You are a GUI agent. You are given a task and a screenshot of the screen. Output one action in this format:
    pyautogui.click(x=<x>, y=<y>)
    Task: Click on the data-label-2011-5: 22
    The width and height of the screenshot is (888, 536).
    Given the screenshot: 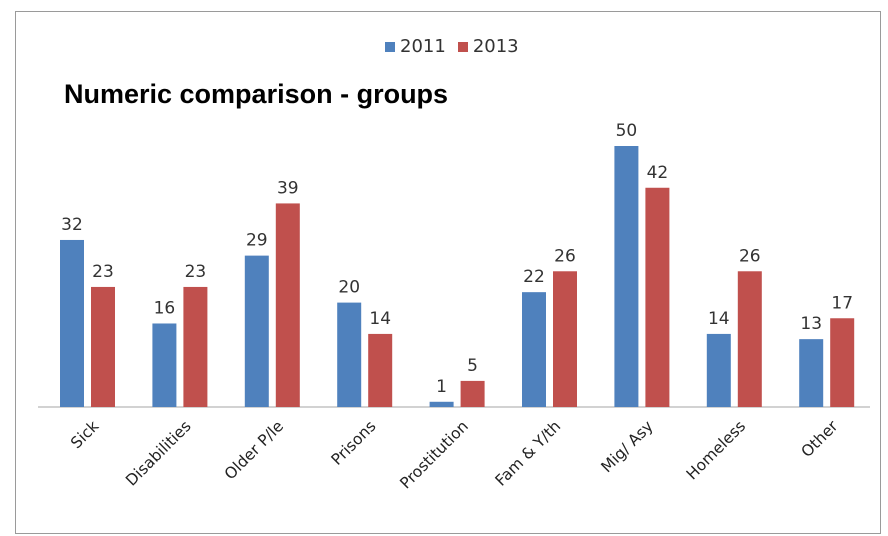 What is the action you would take?
    pyautogui.click(x=534, y=277)
    